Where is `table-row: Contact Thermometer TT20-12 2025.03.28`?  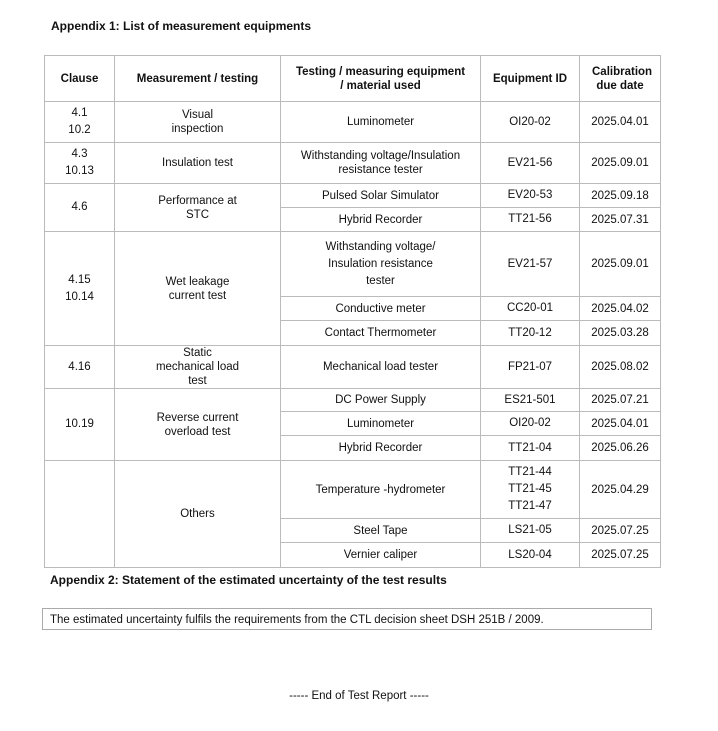 table-row: Contact Thermometer TT20-12 2025.03.28 is located at coordinates (353, 333).